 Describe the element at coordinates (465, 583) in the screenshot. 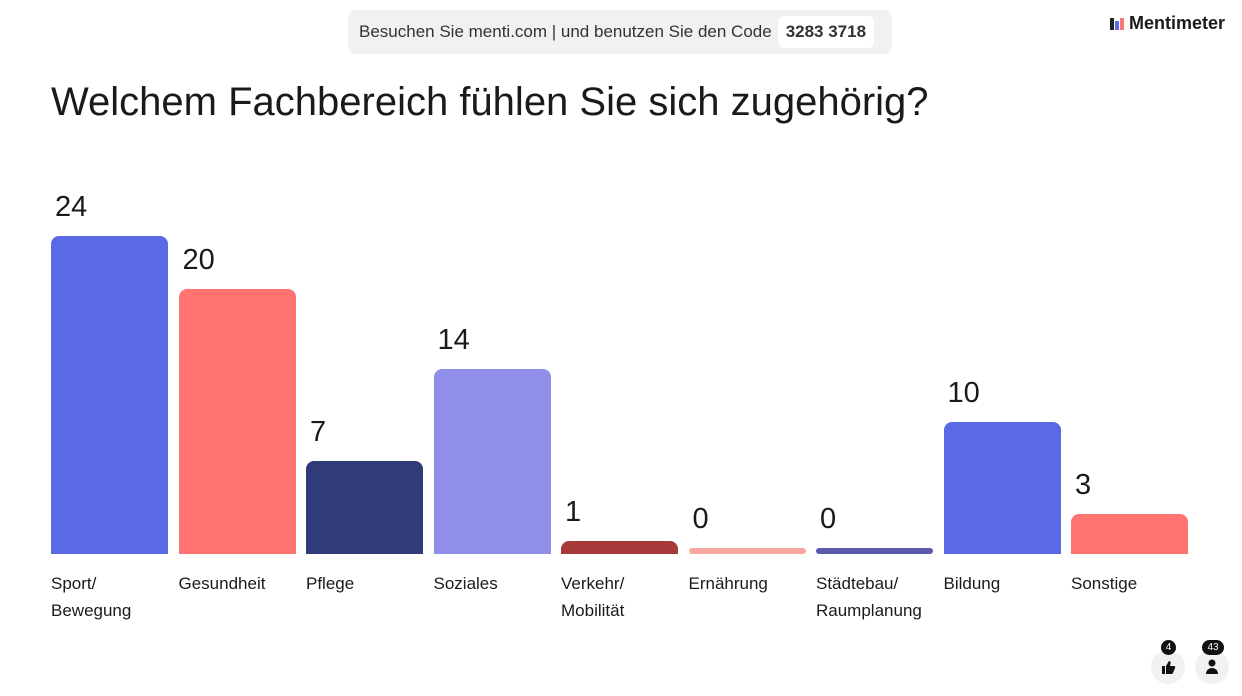

I see `category-label: Soziales` at that location.